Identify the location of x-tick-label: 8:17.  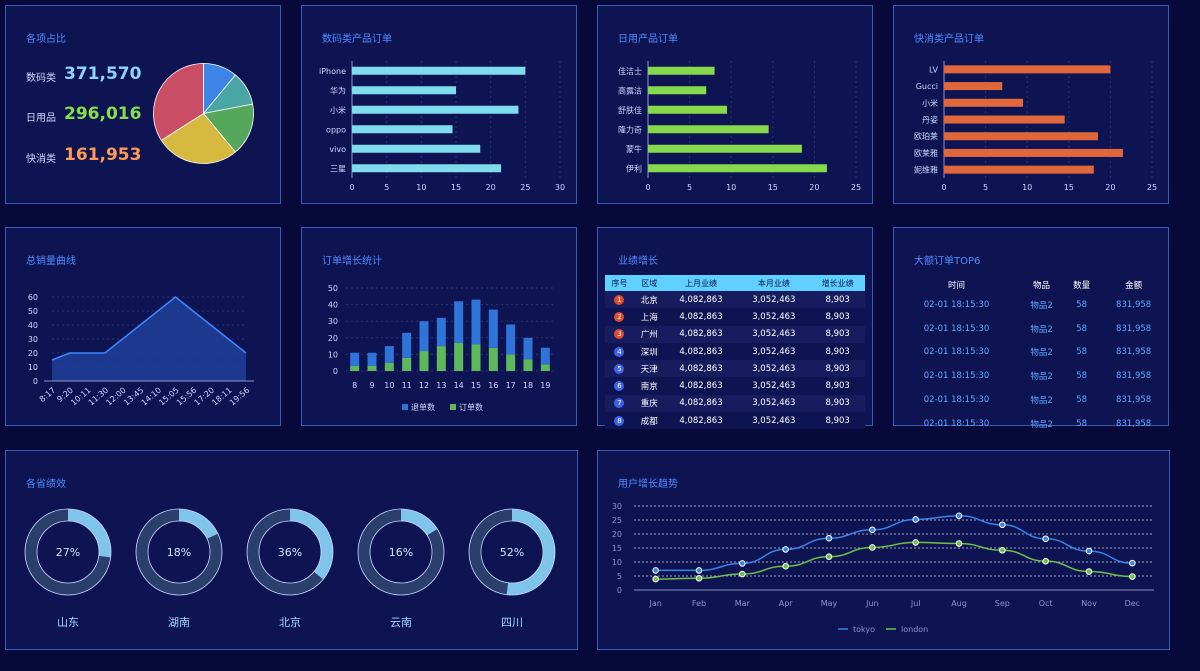
(48, 395).